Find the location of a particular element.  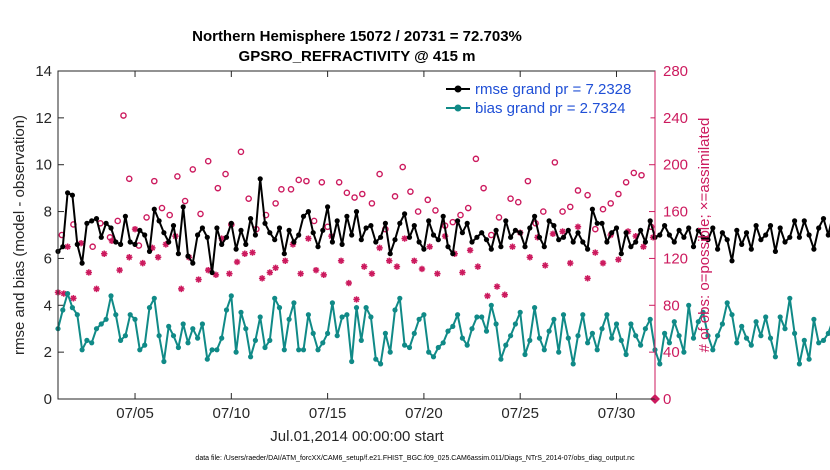

x-tick-label: 07/10 is located at coordinates (232, 413).